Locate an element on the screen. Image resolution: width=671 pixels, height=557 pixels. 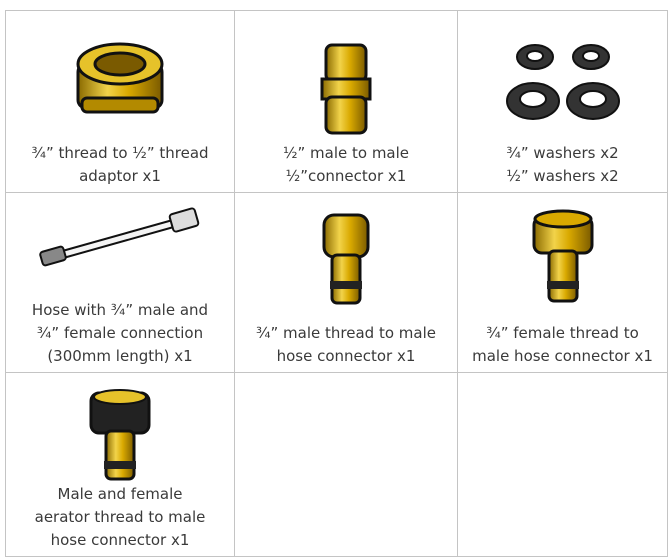
cell: ¾” washers x2 ½” washers x2 is located at coordinates (563, 102).